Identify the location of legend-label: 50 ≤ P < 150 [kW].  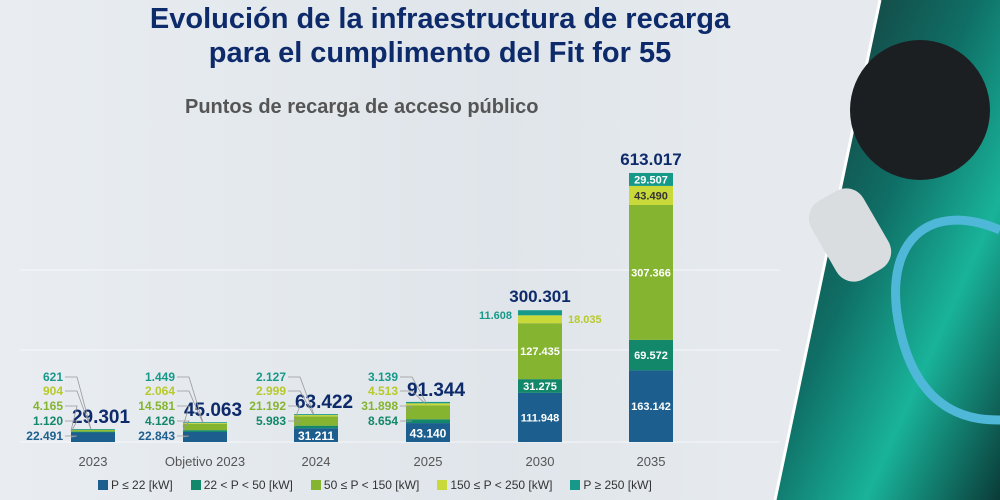
(371, 485).